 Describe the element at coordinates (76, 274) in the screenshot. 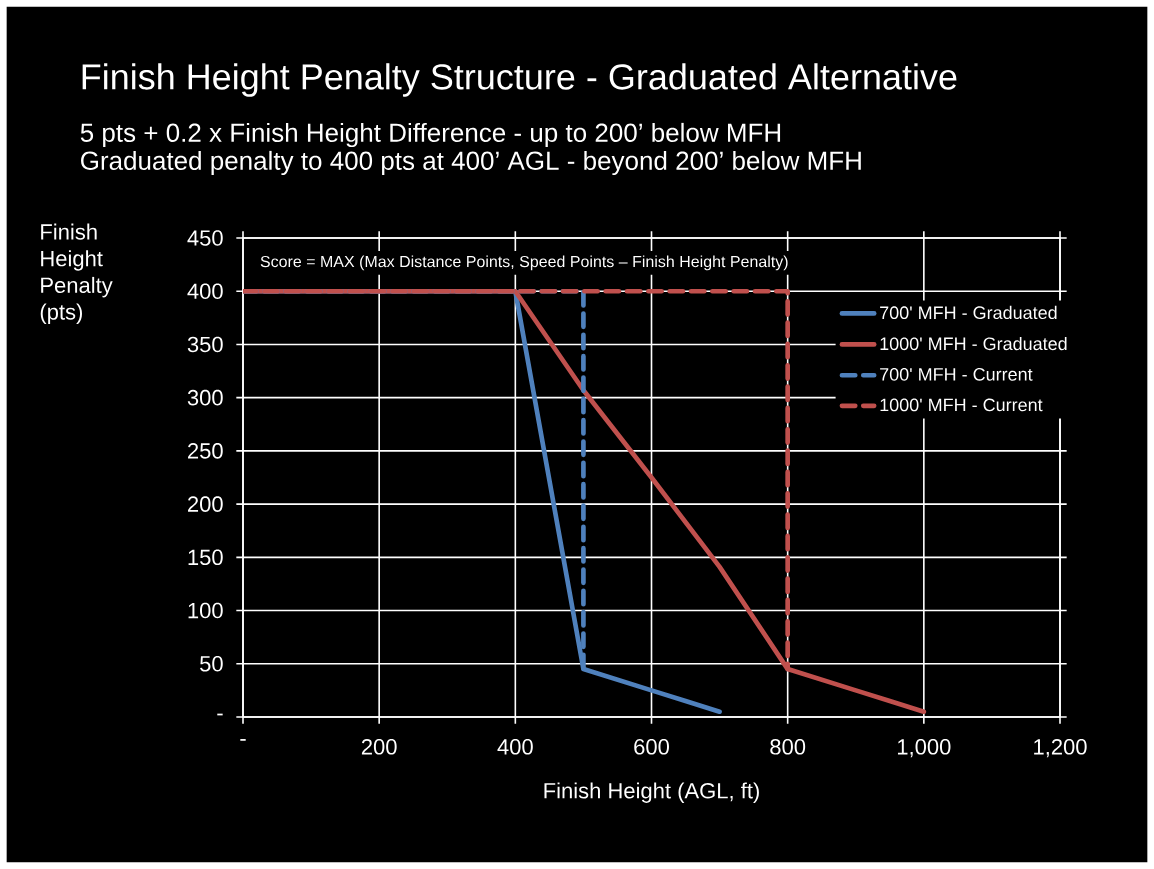

I see `y-axis-title: Finish Height Penalty (pts)` at that location.